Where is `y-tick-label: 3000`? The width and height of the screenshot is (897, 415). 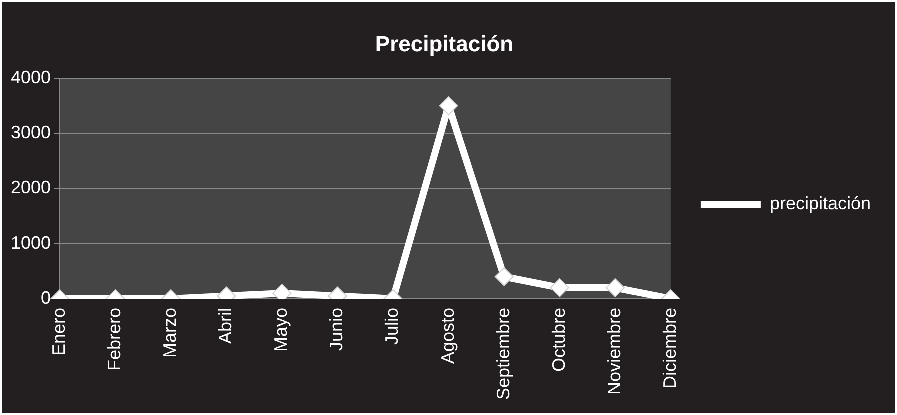
y-tick-label: 3000 is located at coordinates (31, 132).